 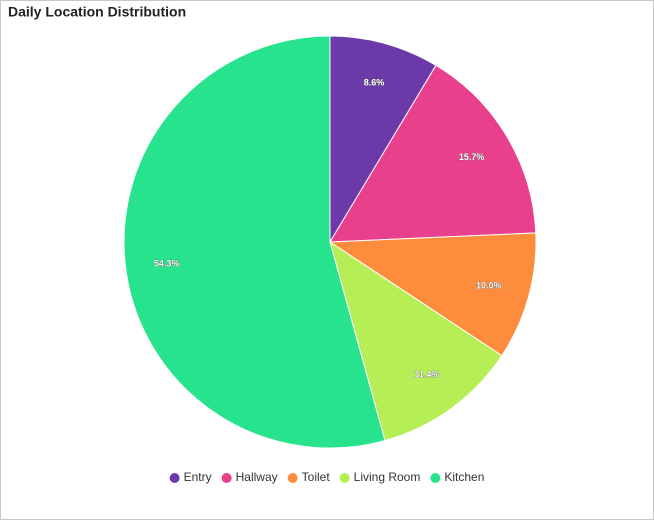 I want to click on value-label: 8.6%, so click(x=374, y=83).